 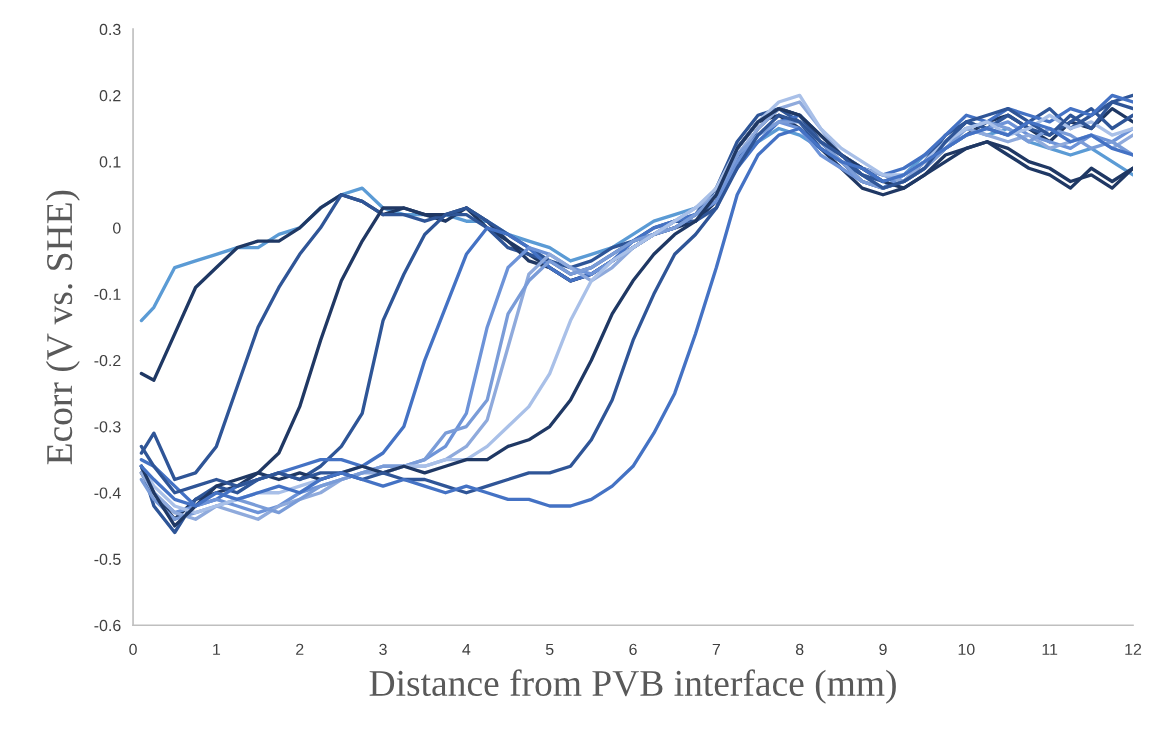 What do you see at coordinates (107, 625) in the screenshot?
I see `y-tick-label: -0.6` at bounding box center [107, 625].